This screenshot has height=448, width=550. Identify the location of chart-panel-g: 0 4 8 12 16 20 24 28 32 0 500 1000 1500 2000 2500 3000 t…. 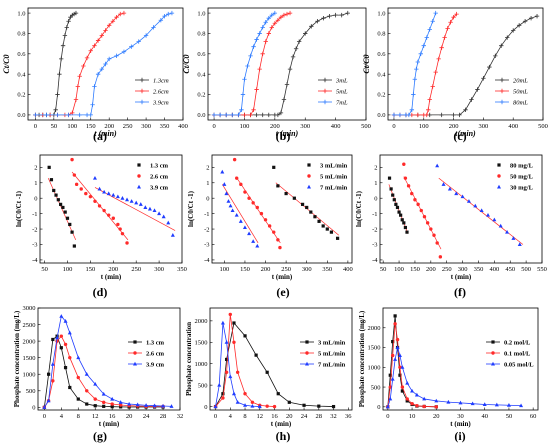
(98, 374).